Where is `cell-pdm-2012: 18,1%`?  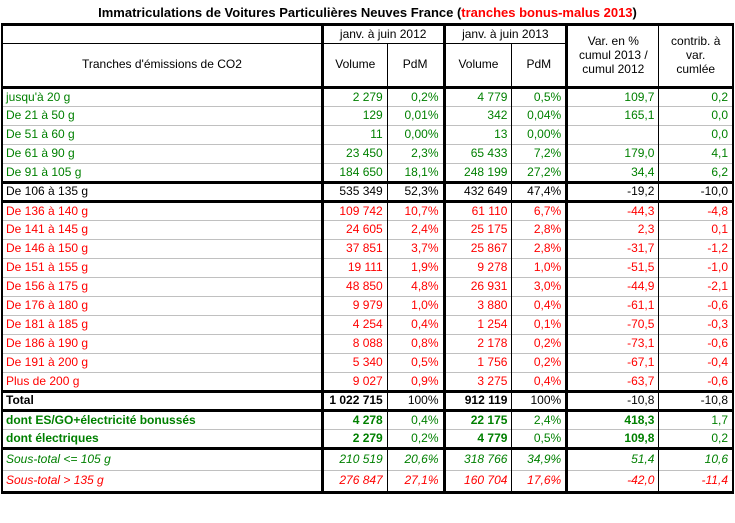 cell-pdm-2012: 18,1% is located at coordinates (416, 173).